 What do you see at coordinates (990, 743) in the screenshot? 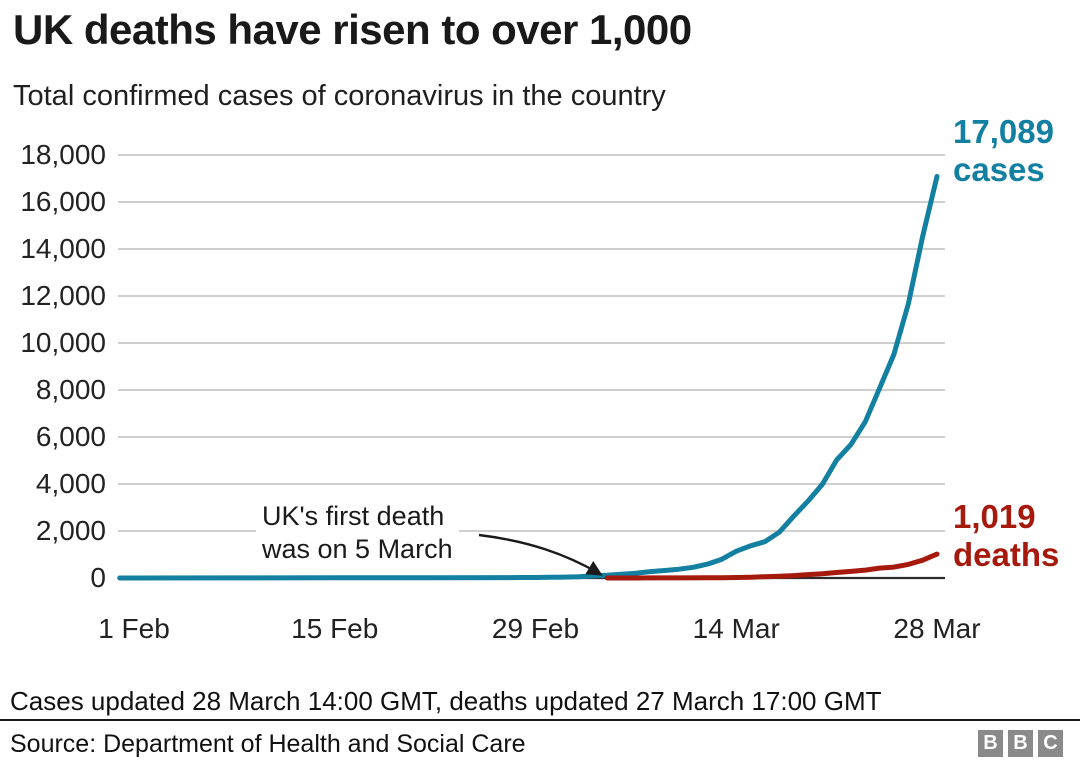
I see `bbc-logo-block-1: B` at bounding box center [990, 743].